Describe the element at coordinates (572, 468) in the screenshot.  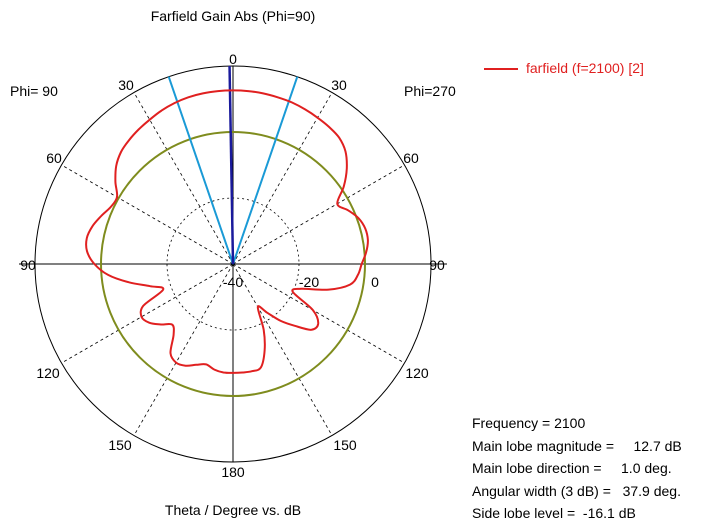
I see `info-main-lobe-direction: Main lobe direction = 1.0 deg.` at that location.